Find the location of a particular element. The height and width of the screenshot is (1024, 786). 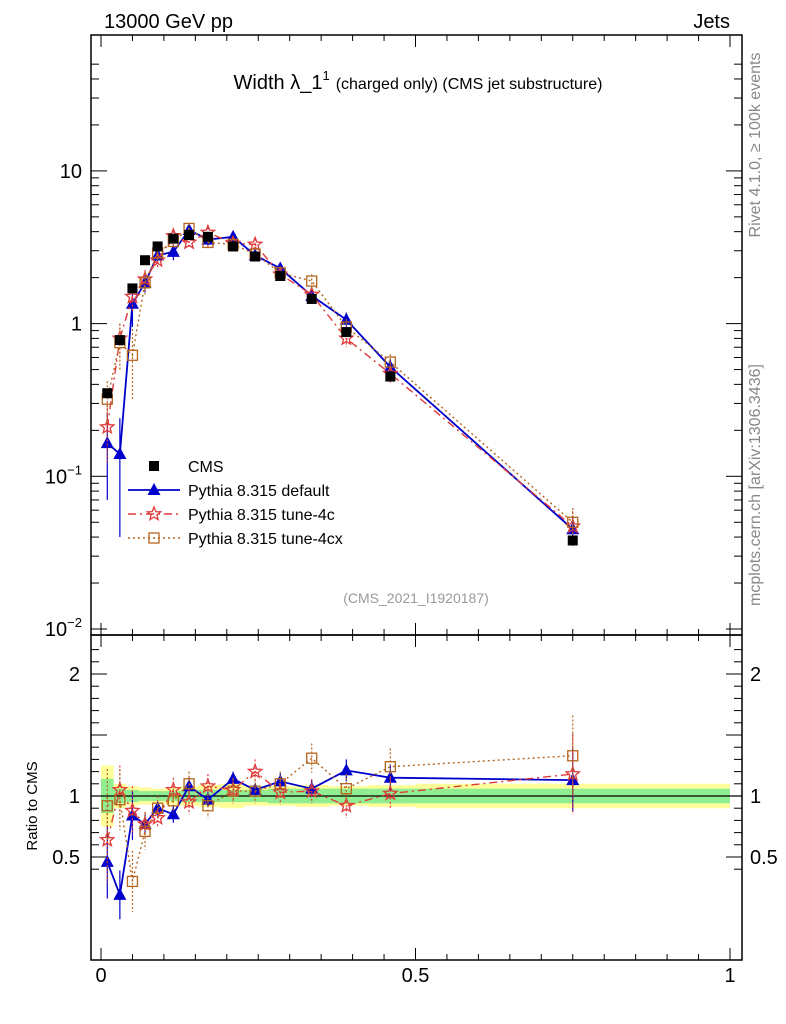

y-tick-label-main: 1 is located at coordinates (76, 325).